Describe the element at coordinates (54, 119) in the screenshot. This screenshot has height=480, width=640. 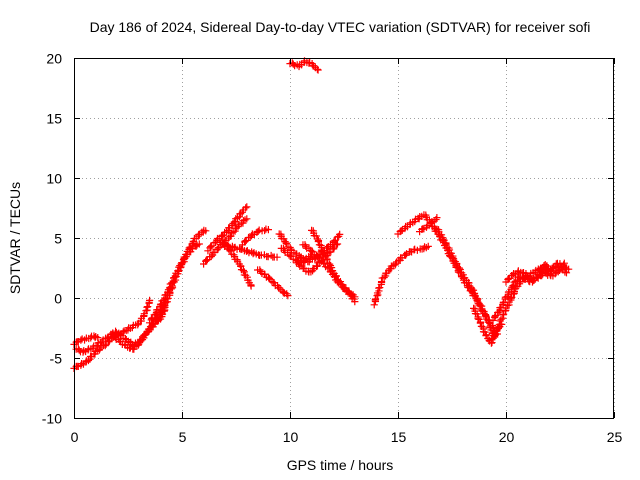
I see `y-tick-label: 15` at that location.